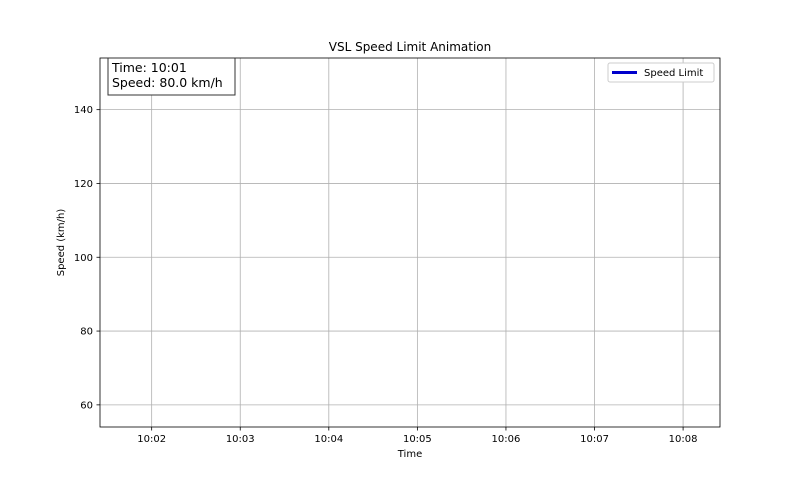 Image resolution: width=800 pixels, height=480 pixels. Describe the element at coordinates (61, 243) in the screenshot. I see `y-axis-label: Speed (km/h)` at that location.